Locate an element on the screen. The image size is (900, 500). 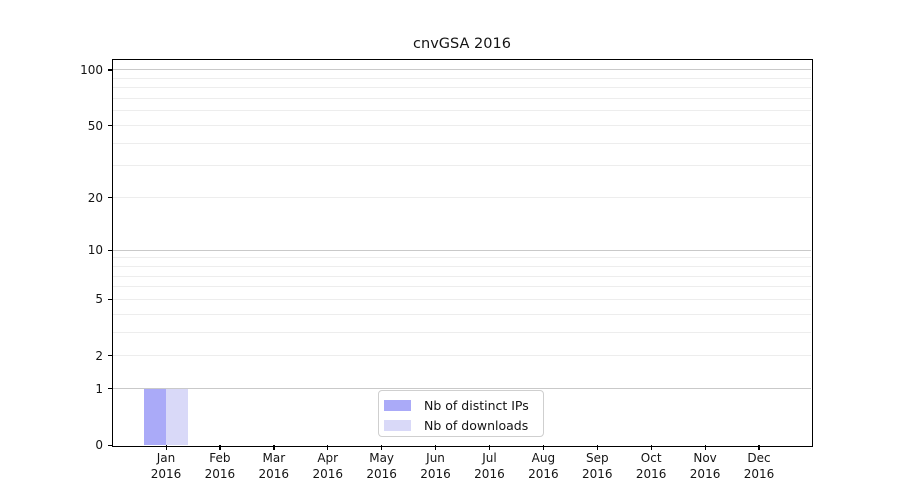
y-axis-tick-label: 20 is located at coordinates (95, 197).